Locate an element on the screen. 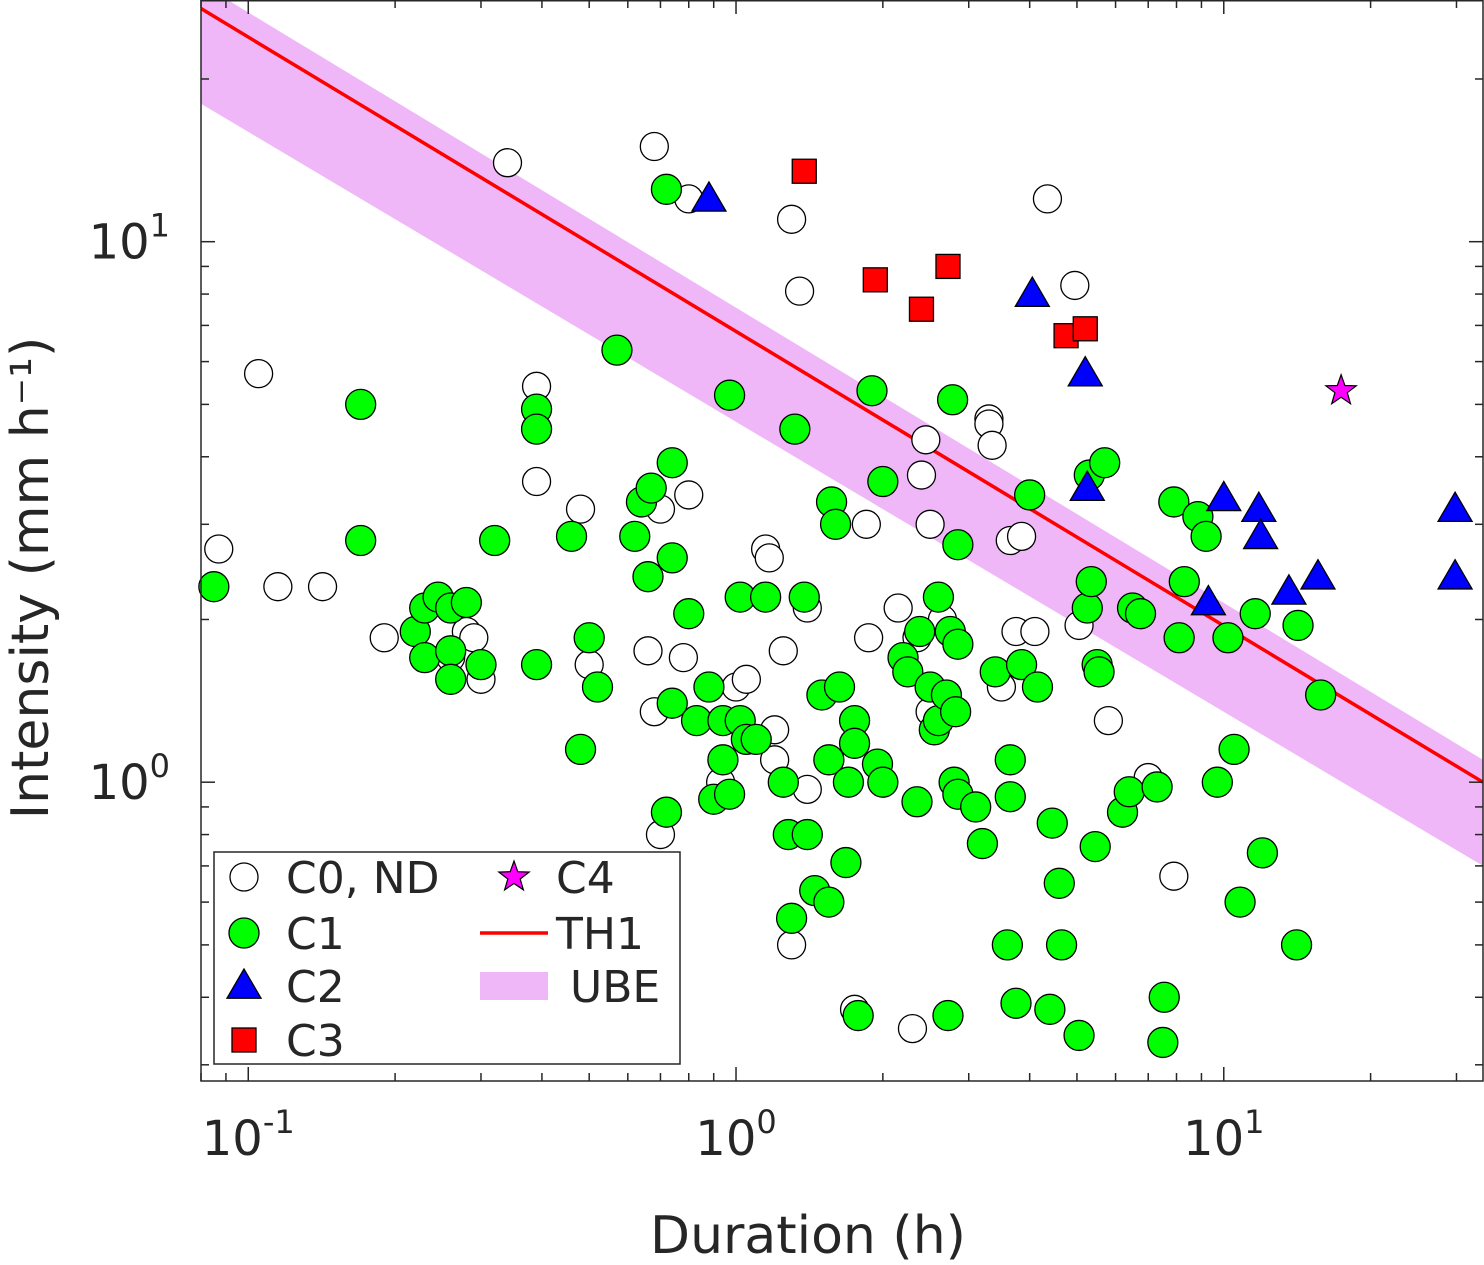 The image size is (1484, 1265). legend-label: TH1 is located at coordinates (599, 934).